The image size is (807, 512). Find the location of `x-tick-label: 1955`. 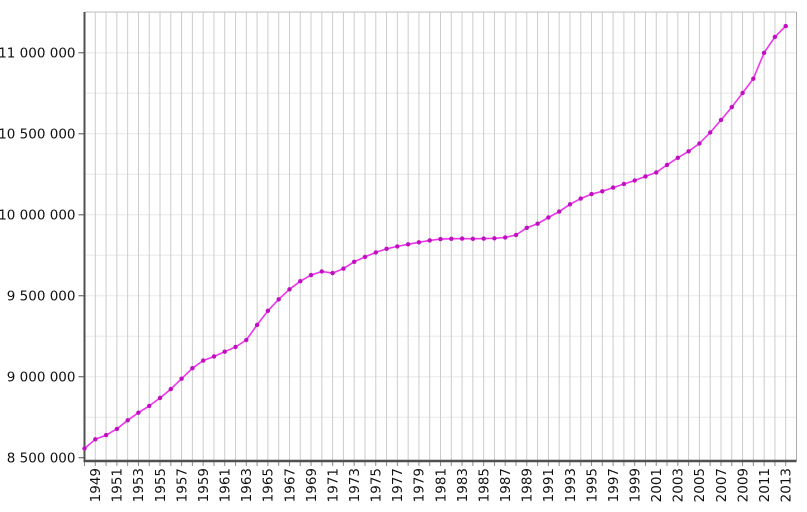

x-tick-label: 1955 is located at coordinates (161, 485).